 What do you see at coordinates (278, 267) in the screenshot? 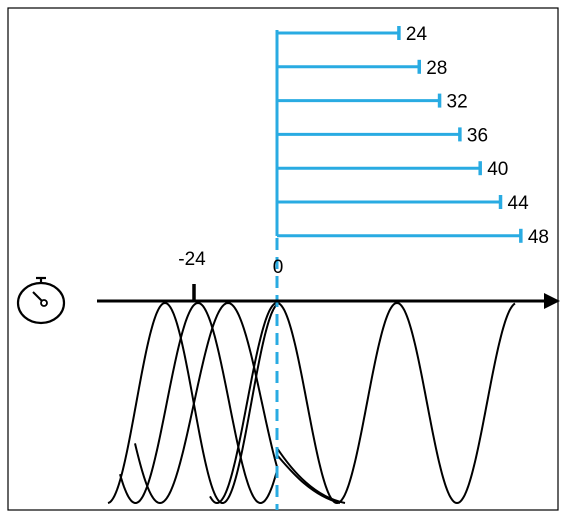
I see `axis-label-zero: 0` at bounding box center [278, 267].